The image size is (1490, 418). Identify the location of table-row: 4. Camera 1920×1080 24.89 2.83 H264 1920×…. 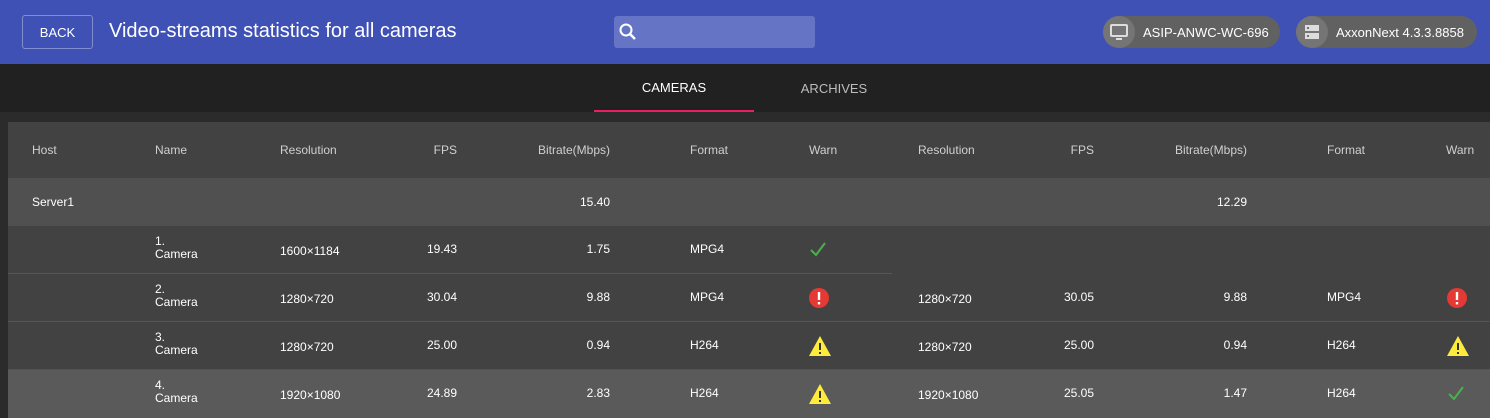
(749, 394).